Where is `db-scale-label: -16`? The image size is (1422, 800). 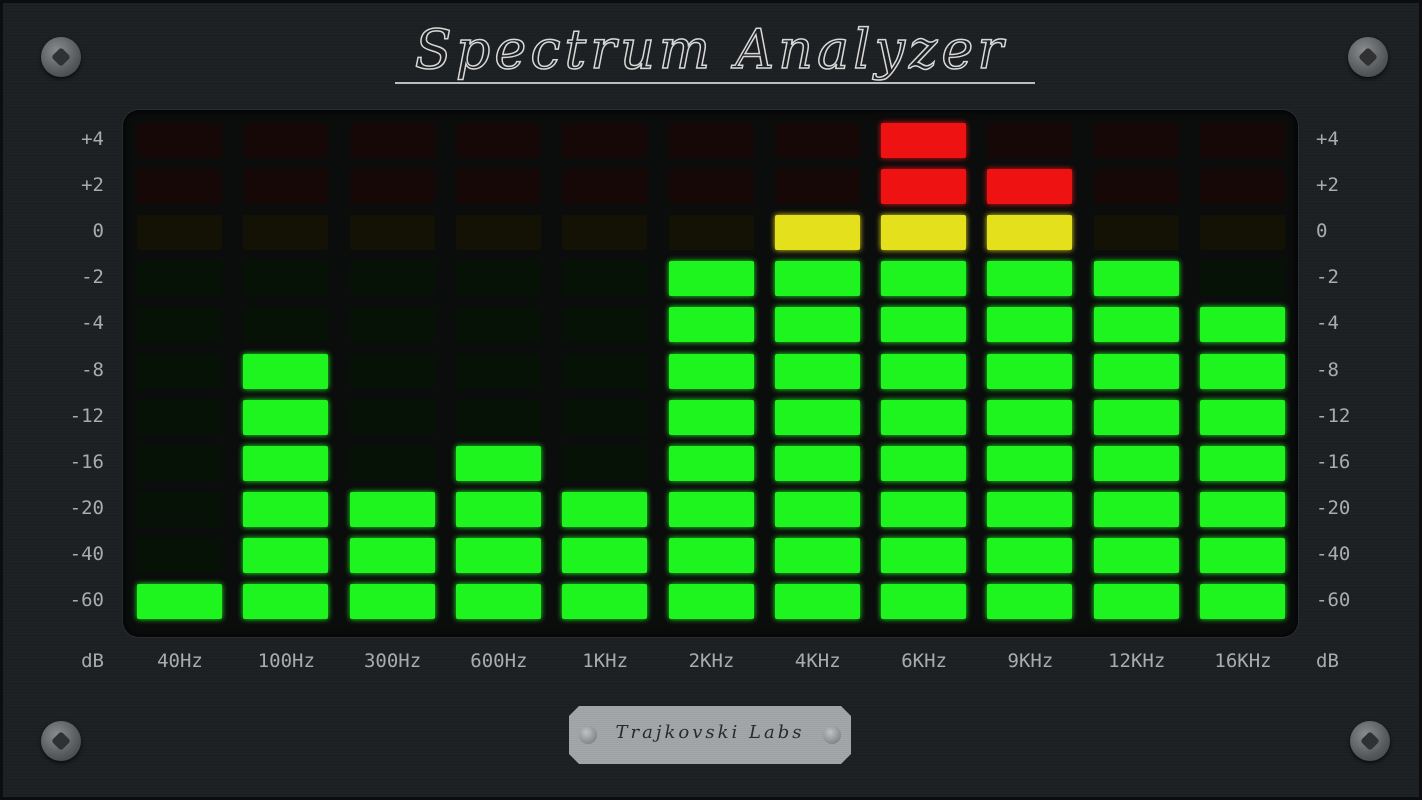 db-scale-label: -16 is located at coordinates (86, 461).